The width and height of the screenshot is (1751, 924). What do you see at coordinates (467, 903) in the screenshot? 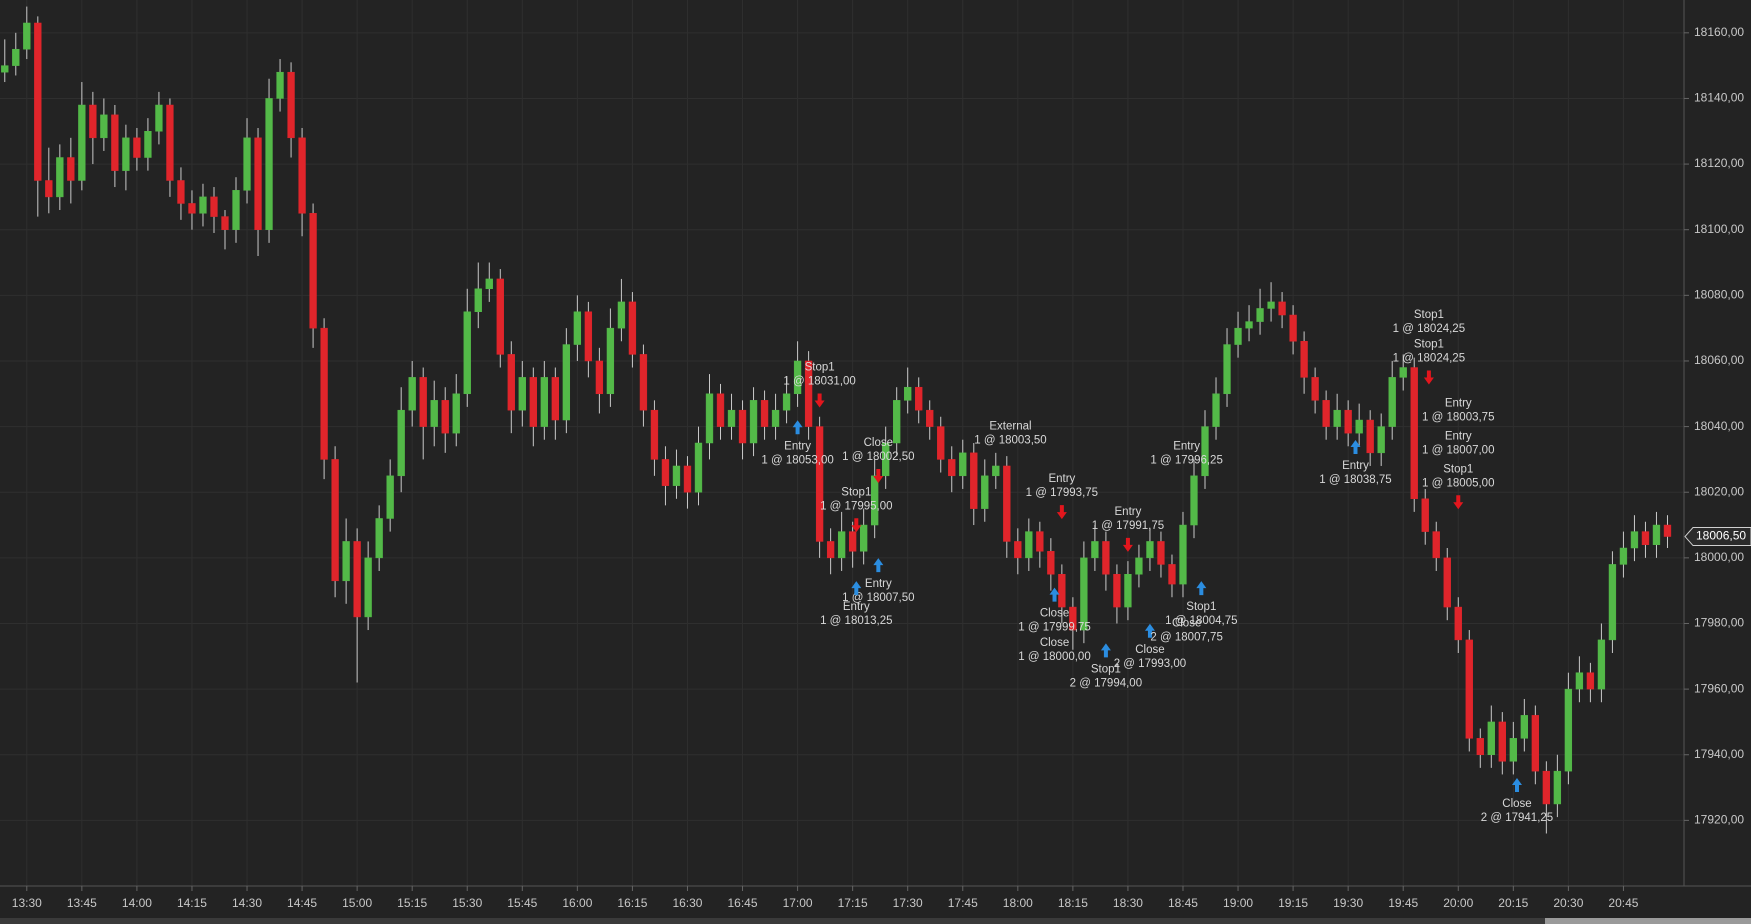
I see `x-tick-label: 15:30` at bounding box center [467, 903].